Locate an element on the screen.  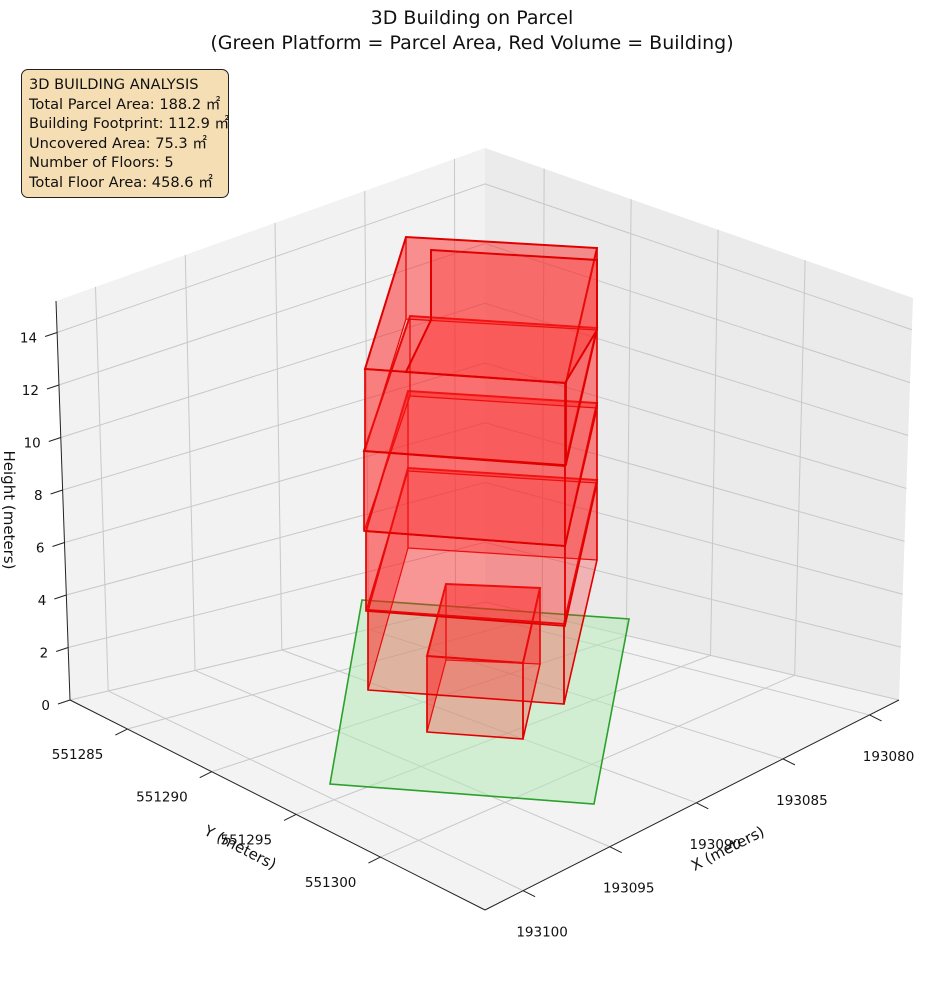
upper-block-edge is located at coordinates (418, 311).